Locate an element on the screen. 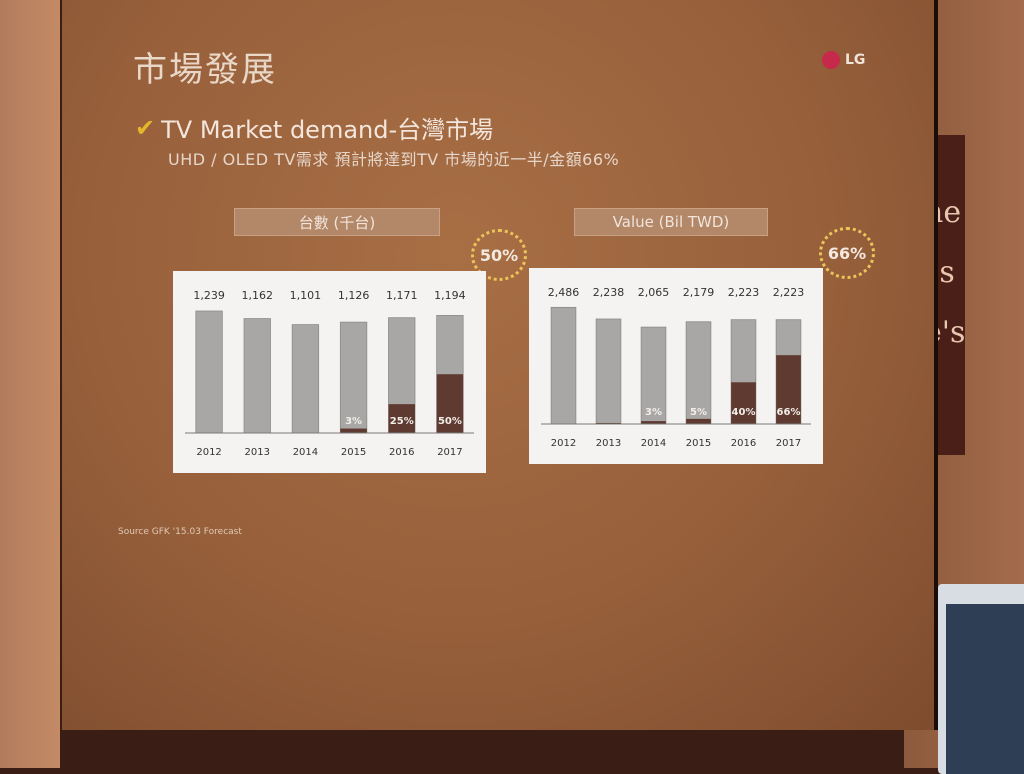 This screenshot has width=1024, height=774. units-share-badge: 50% is located at coordinates (499, 255).